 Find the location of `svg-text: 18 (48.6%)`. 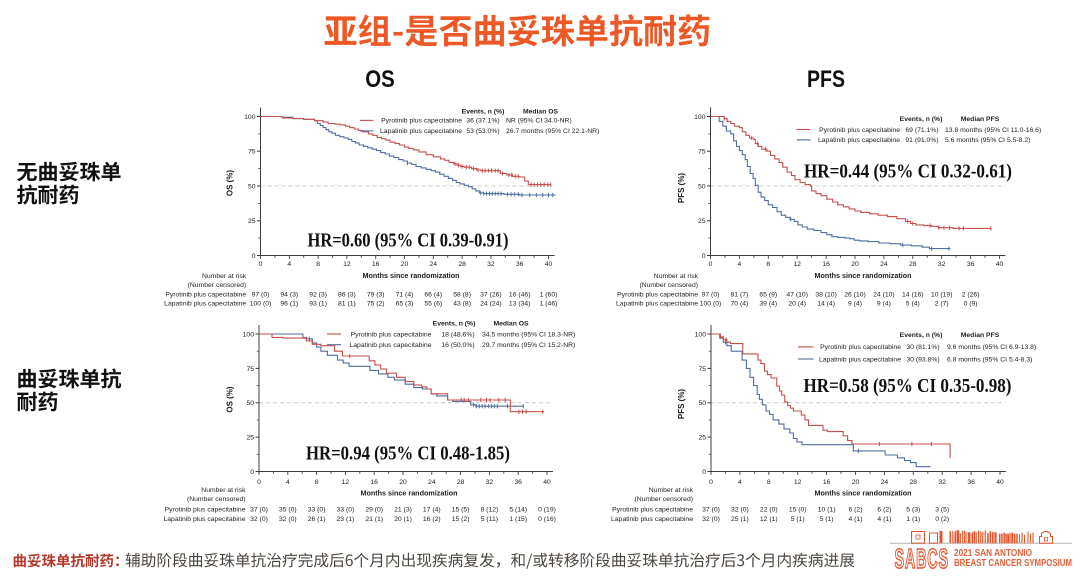

svg-text: 18 (48.6%) is located at coordinates (457, 334).